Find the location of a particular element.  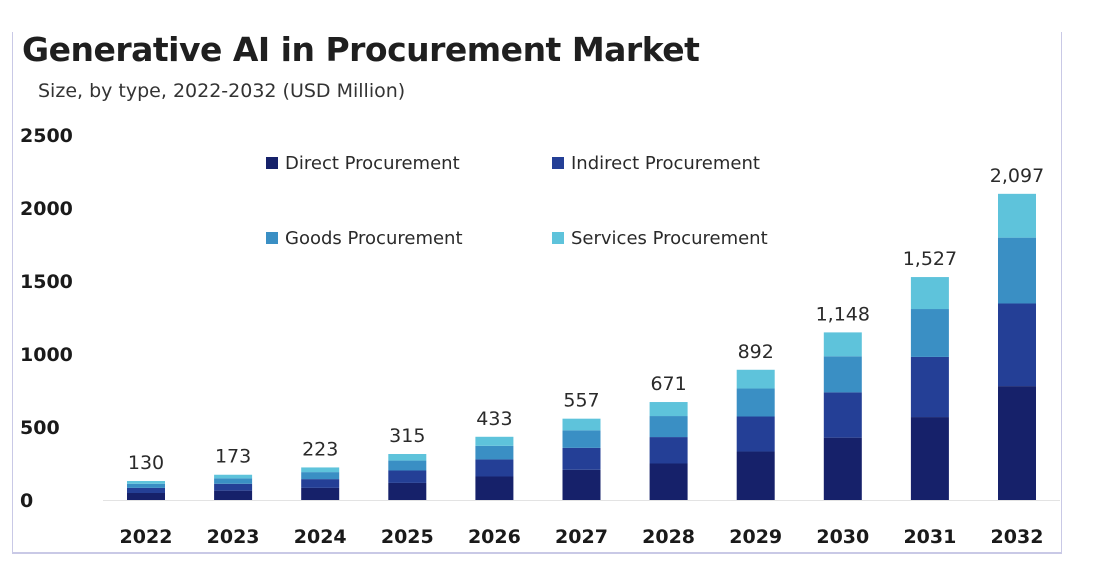

bar-total-label: 1,148 is located at coordinates (843, 314).